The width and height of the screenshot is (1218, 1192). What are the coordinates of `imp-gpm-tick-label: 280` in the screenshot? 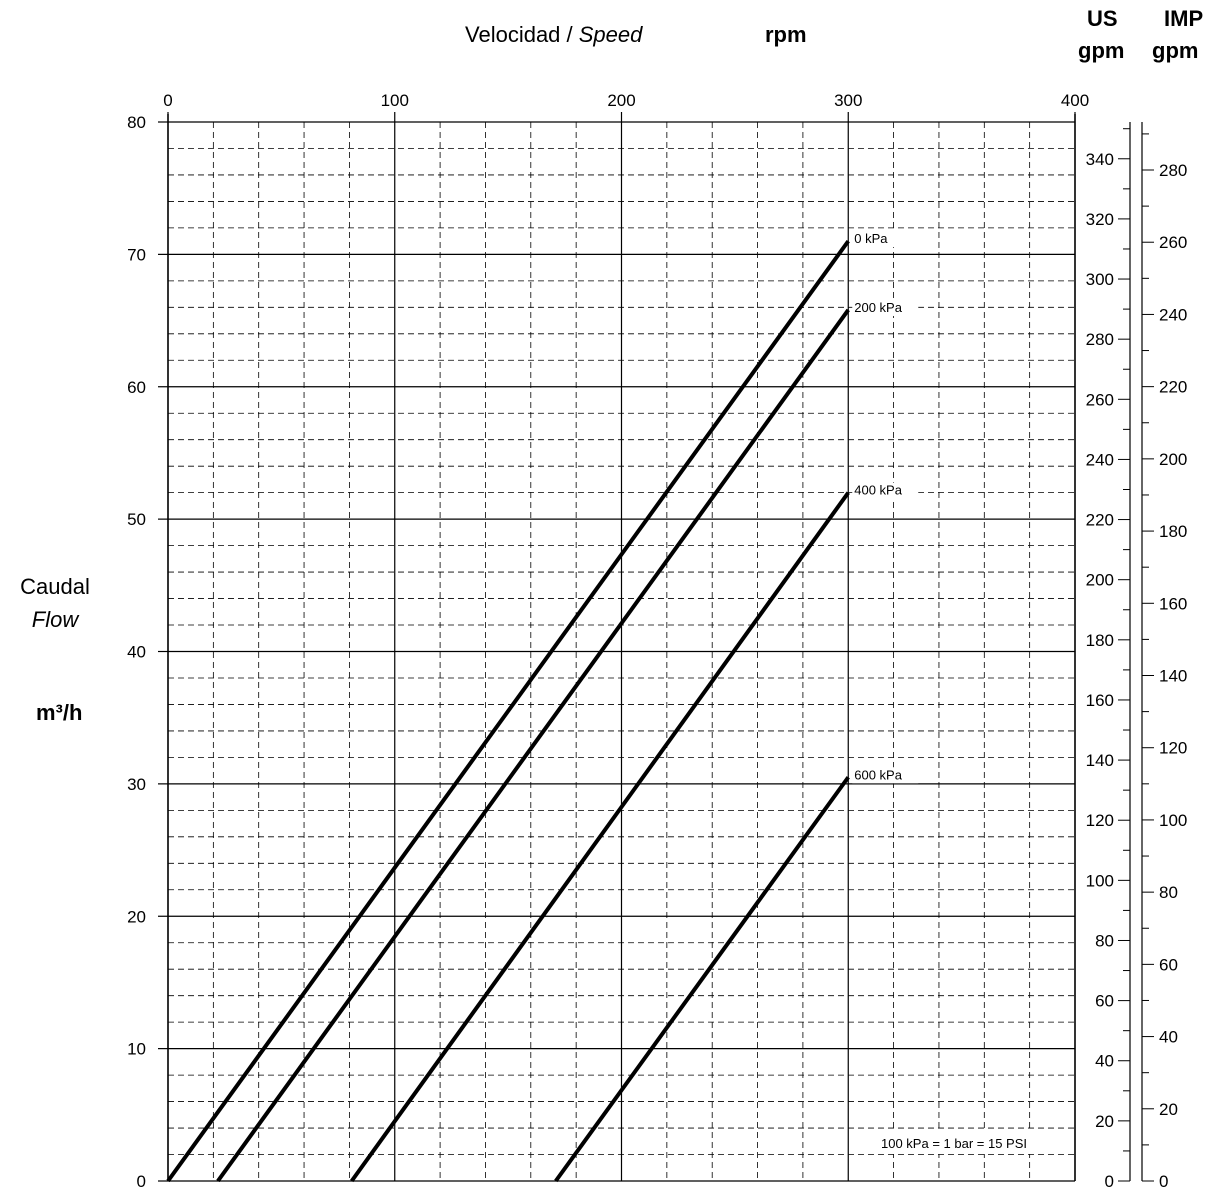 It's located at (1173, 170).